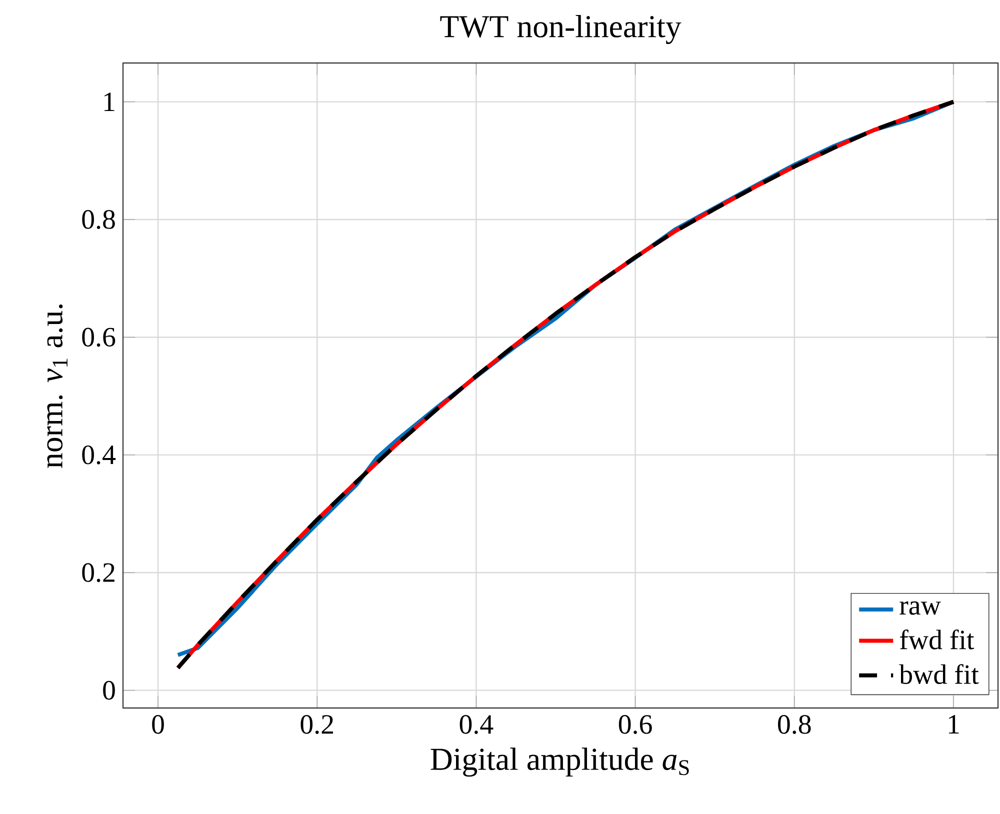  I want to click on y-axis-title: norm. ν$_{1}$ a.u., so click(57, 386).